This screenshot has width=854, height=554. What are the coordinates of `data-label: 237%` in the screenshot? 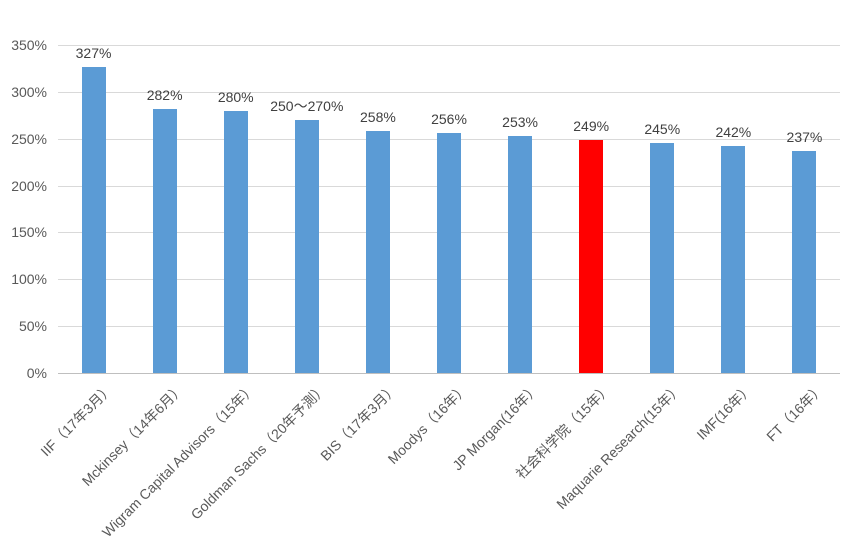 It's located at (804, 136).